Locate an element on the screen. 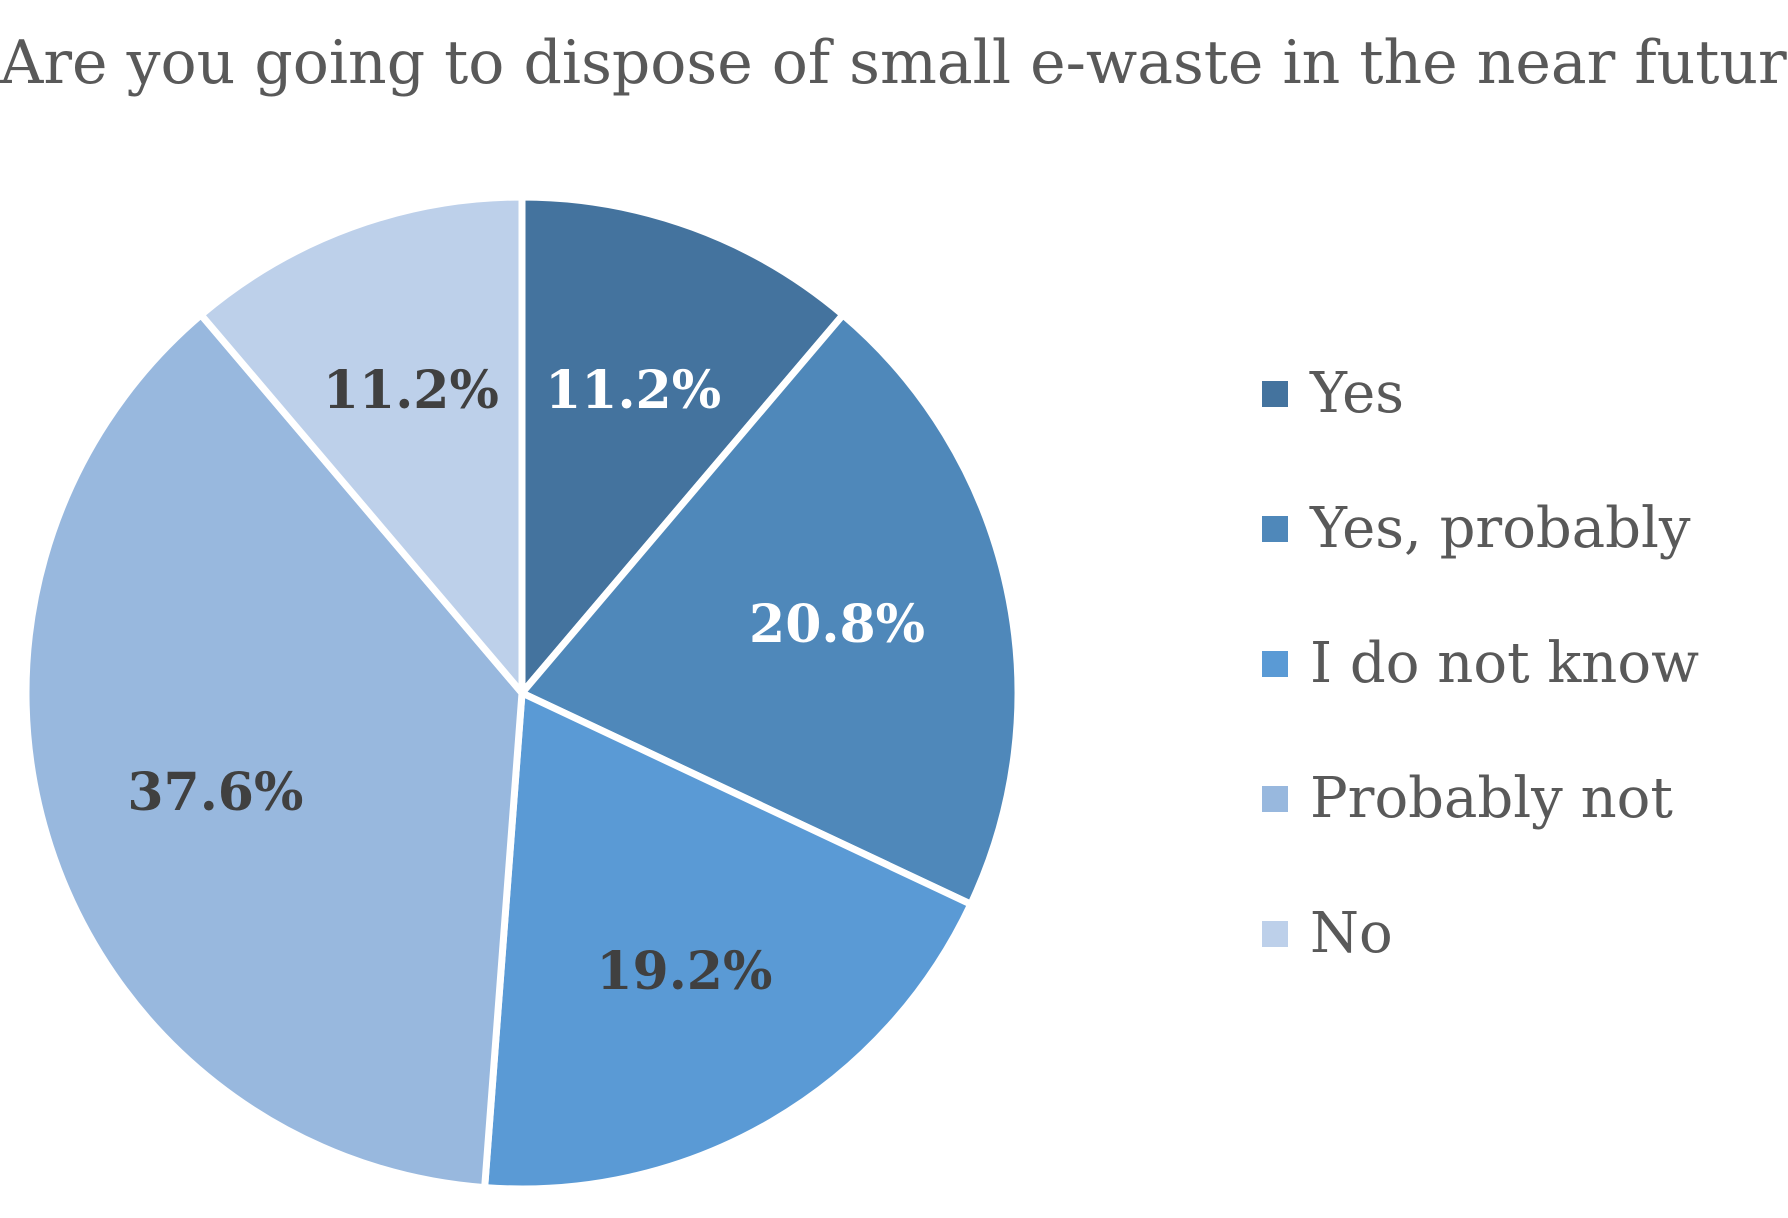 The width and height of the screenshot is (1788, 1218). pie-slice-yes is located at coordinates (682, 445).